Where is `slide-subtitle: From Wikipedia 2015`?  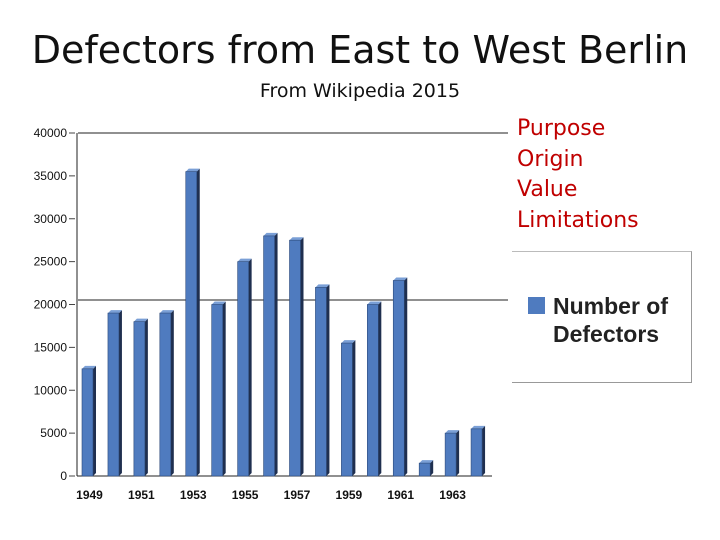 slide-subtitle: From Wikipedia 2015 is located at coordinates (360, 91).